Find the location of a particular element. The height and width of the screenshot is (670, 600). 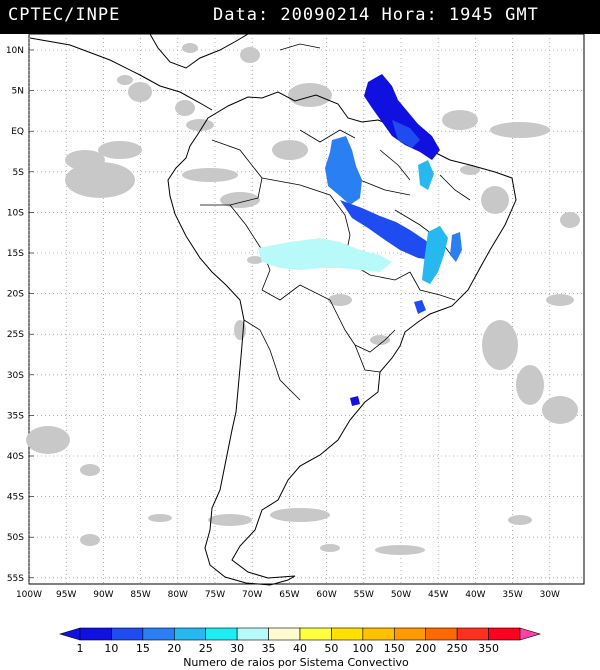

lat-label: 40S is located at coordinates (15, 457).